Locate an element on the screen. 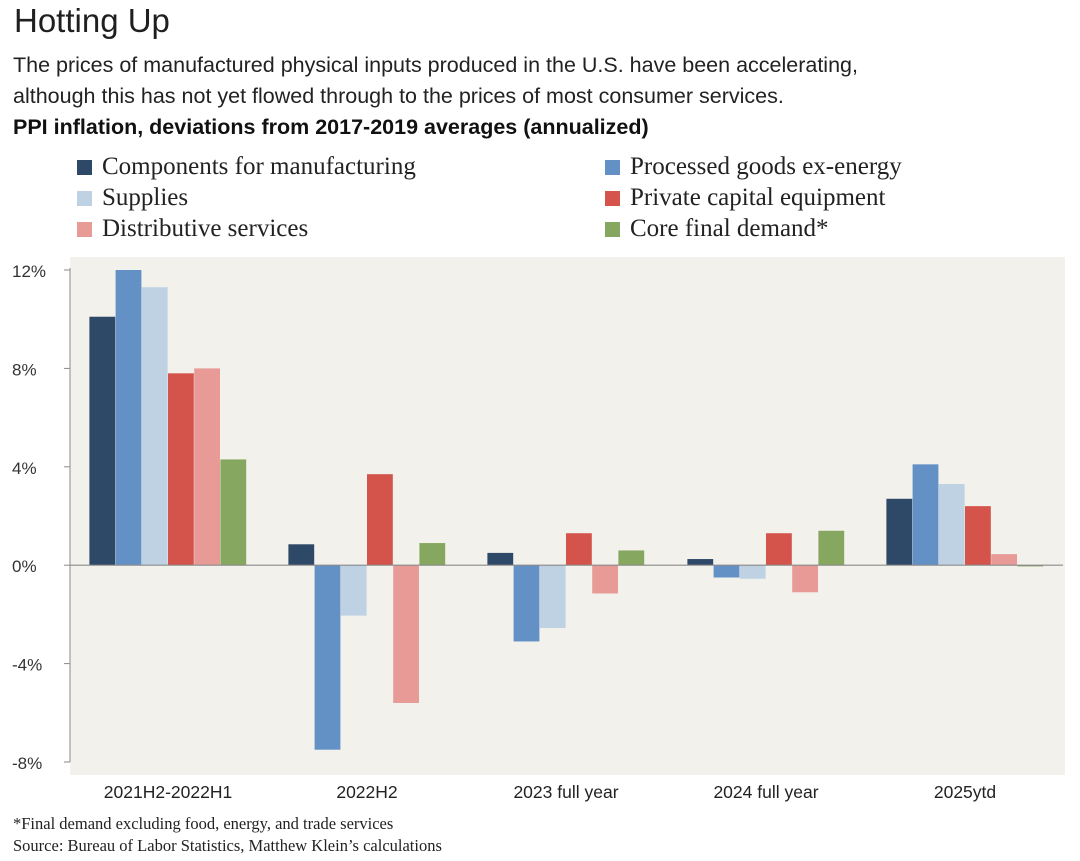 The image size is (1080, 861). legend-item-supplies: Supplies is located at coordinates (132, 198).